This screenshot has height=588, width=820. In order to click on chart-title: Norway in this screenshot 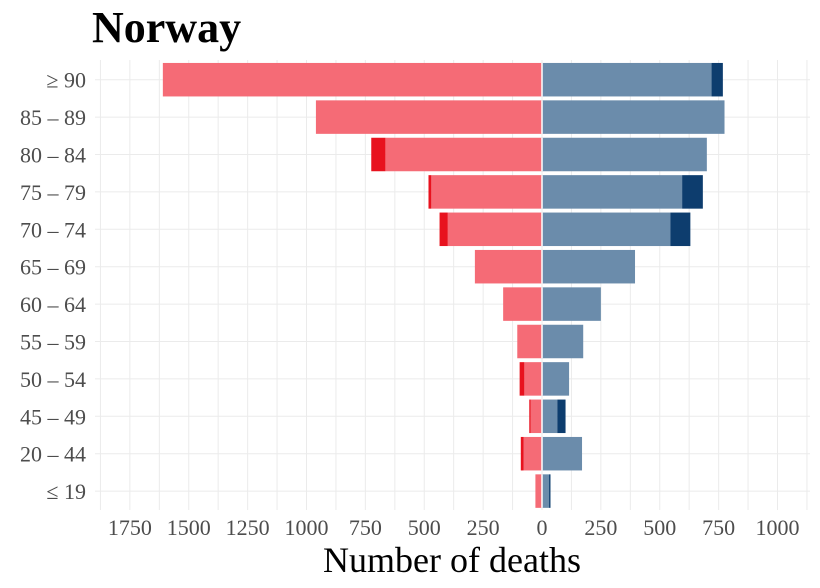, I will do `click(166, 27)`.